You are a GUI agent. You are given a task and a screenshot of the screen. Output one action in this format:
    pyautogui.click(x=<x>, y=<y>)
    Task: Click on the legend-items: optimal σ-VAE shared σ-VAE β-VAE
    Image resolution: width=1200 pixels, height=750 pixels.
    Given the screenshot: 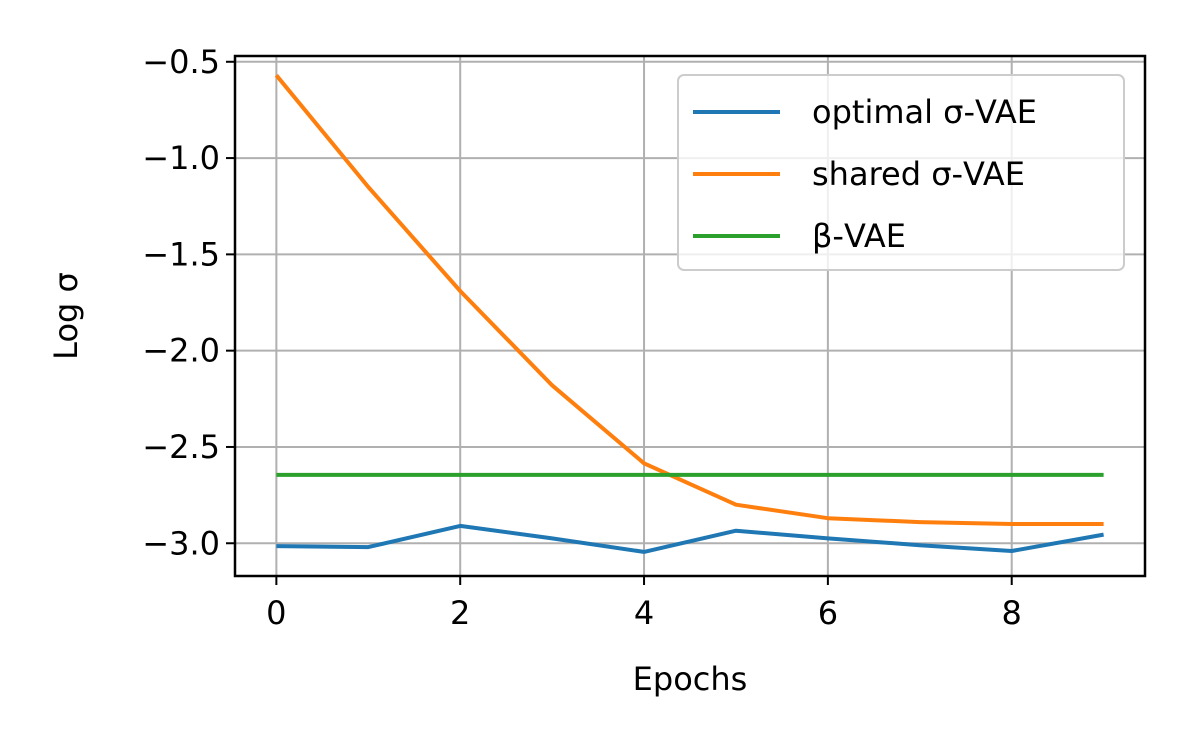 What is the action you would take?
    pyautogui.click(x=865, y=174)
    